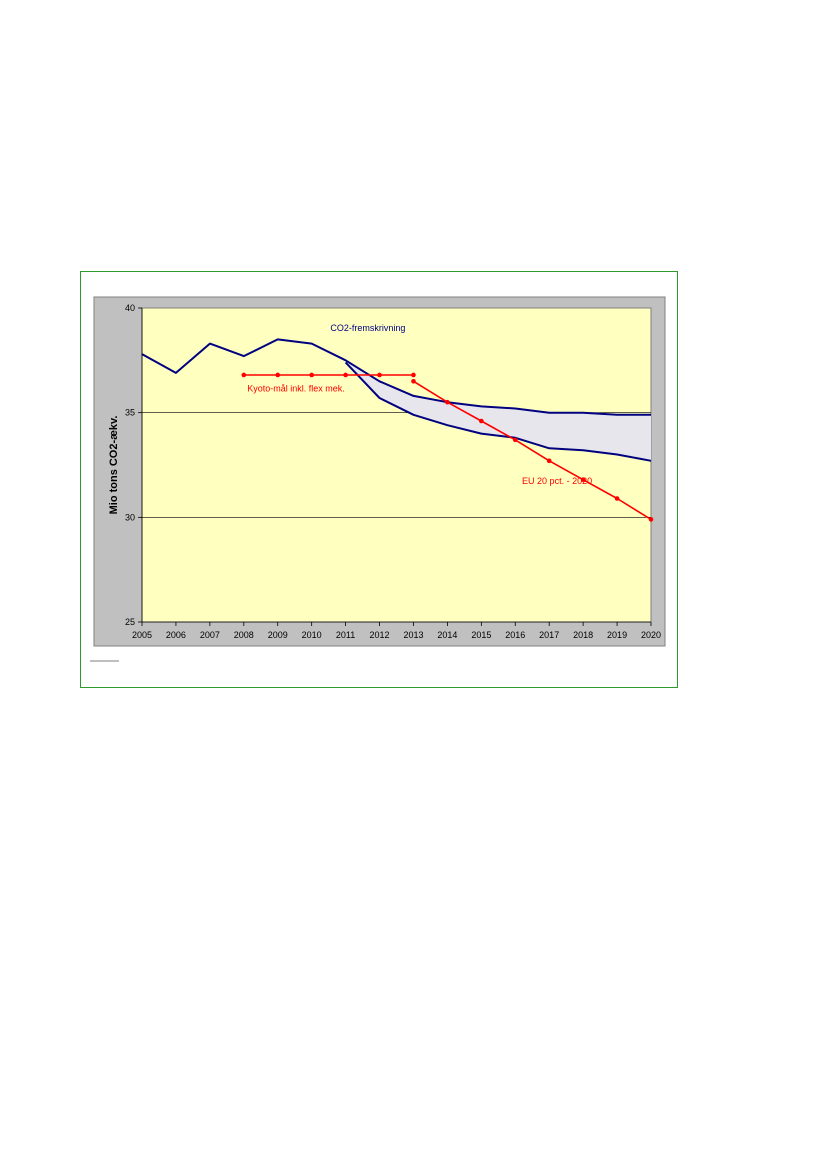  I want to click on projection-band-fill, so click(498, 410).